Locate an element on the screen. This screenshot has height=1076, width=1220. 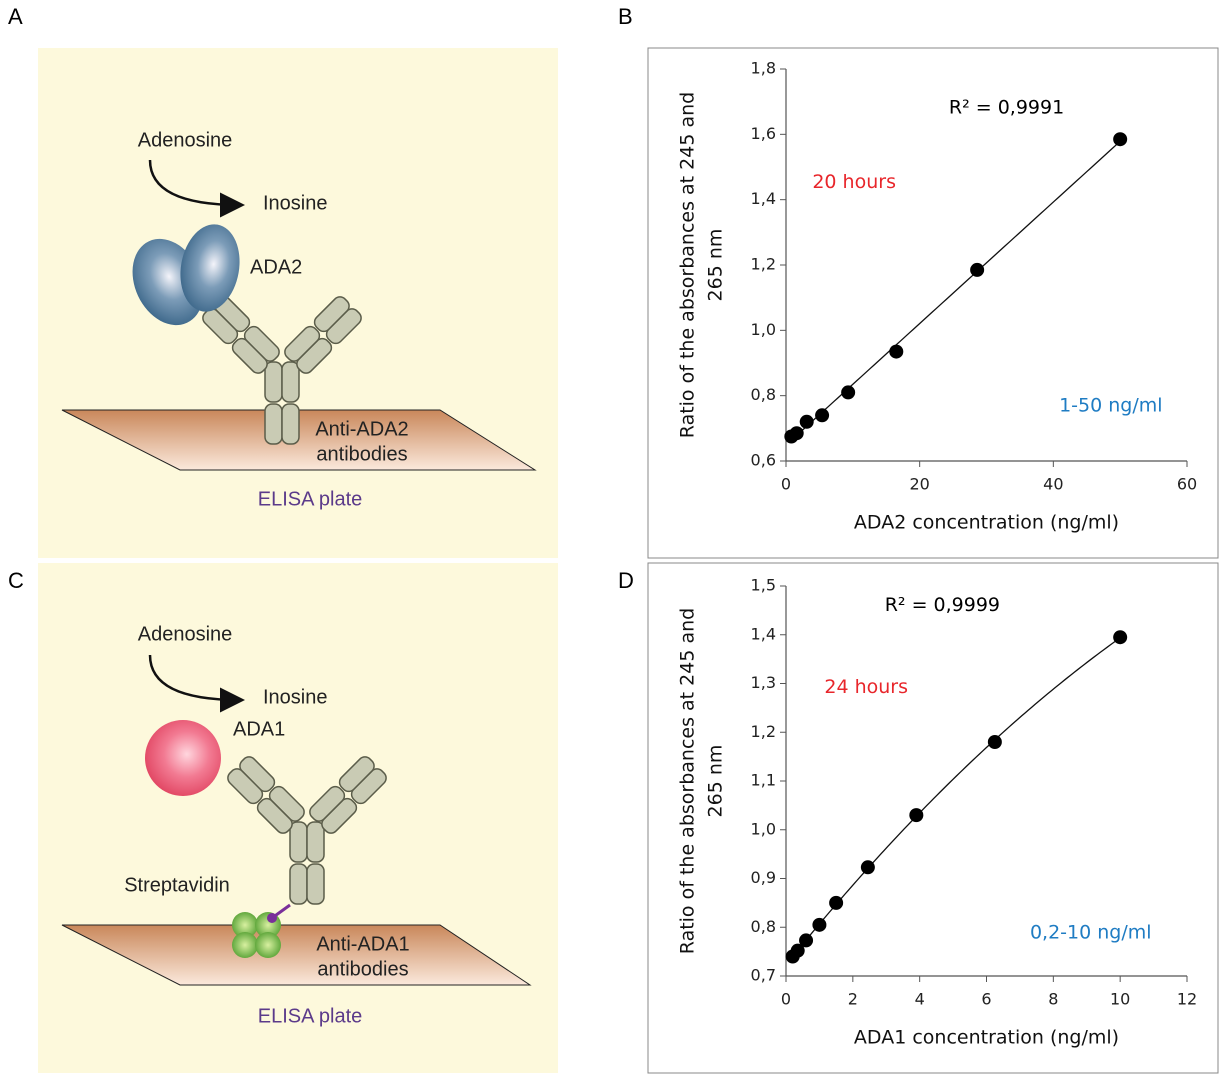
x-tick-label: 10 is located at coordinates (1120, 999).